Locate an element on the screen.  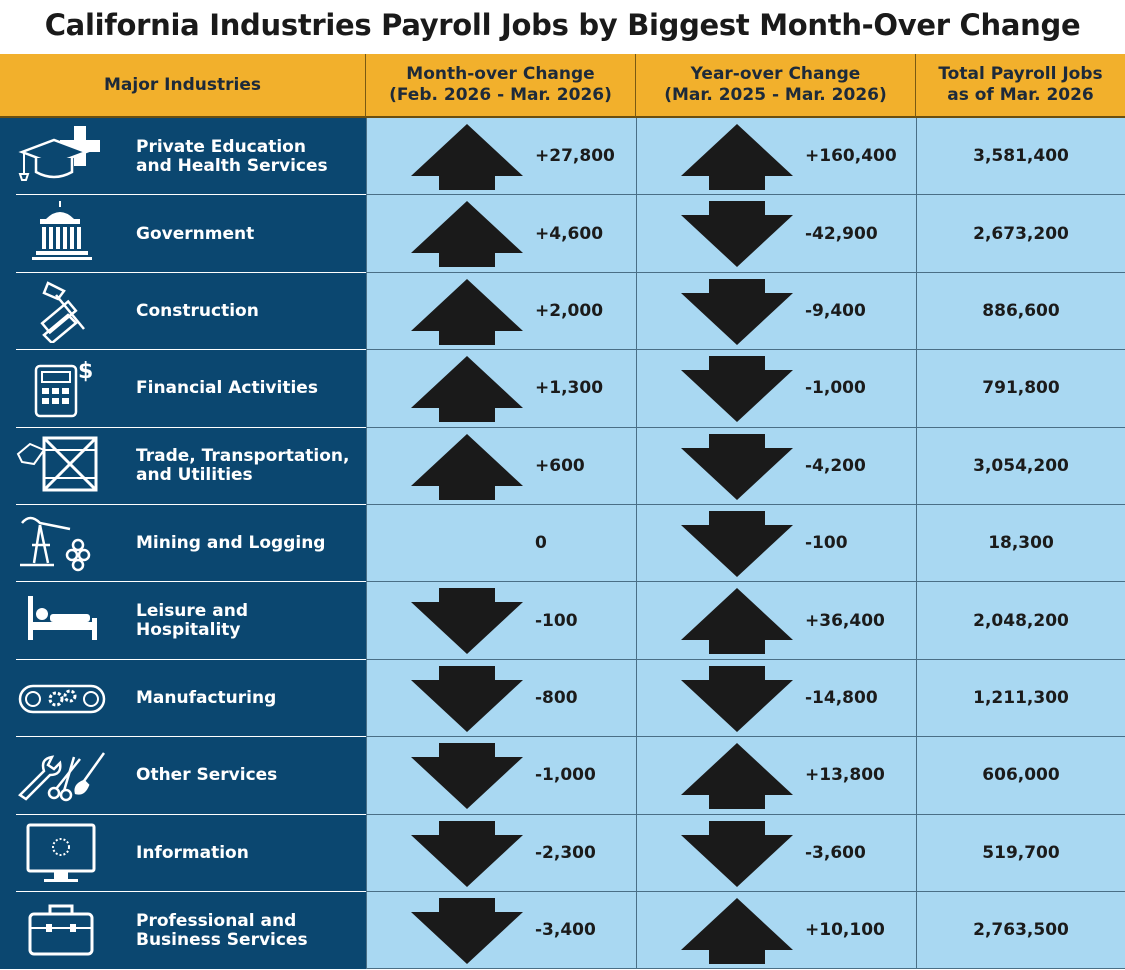
mom-value: -100 is located at coordinates (556, 620).